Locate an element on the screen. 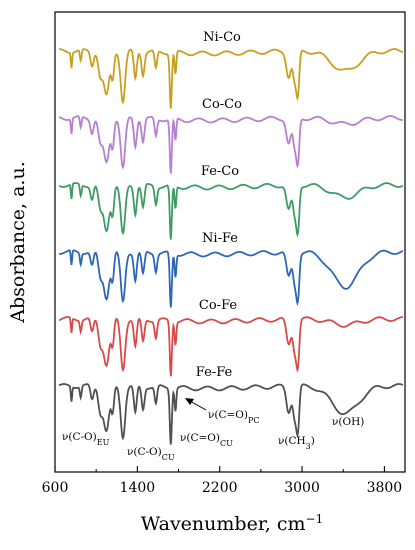  annotation-v-oh: ν(OH) is located at coordinates (348, 422).